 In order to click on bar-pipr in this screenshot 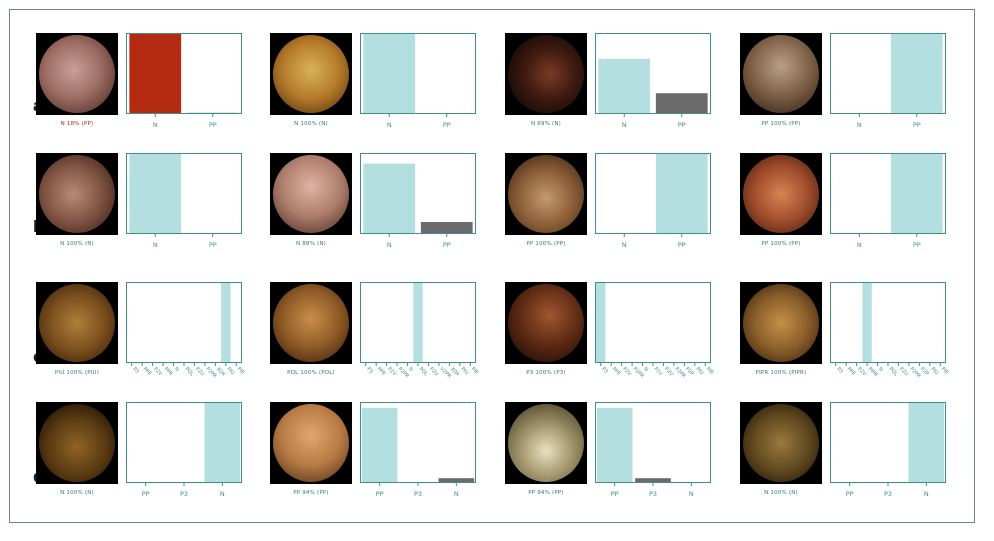, I will do `click(867, 323)`.